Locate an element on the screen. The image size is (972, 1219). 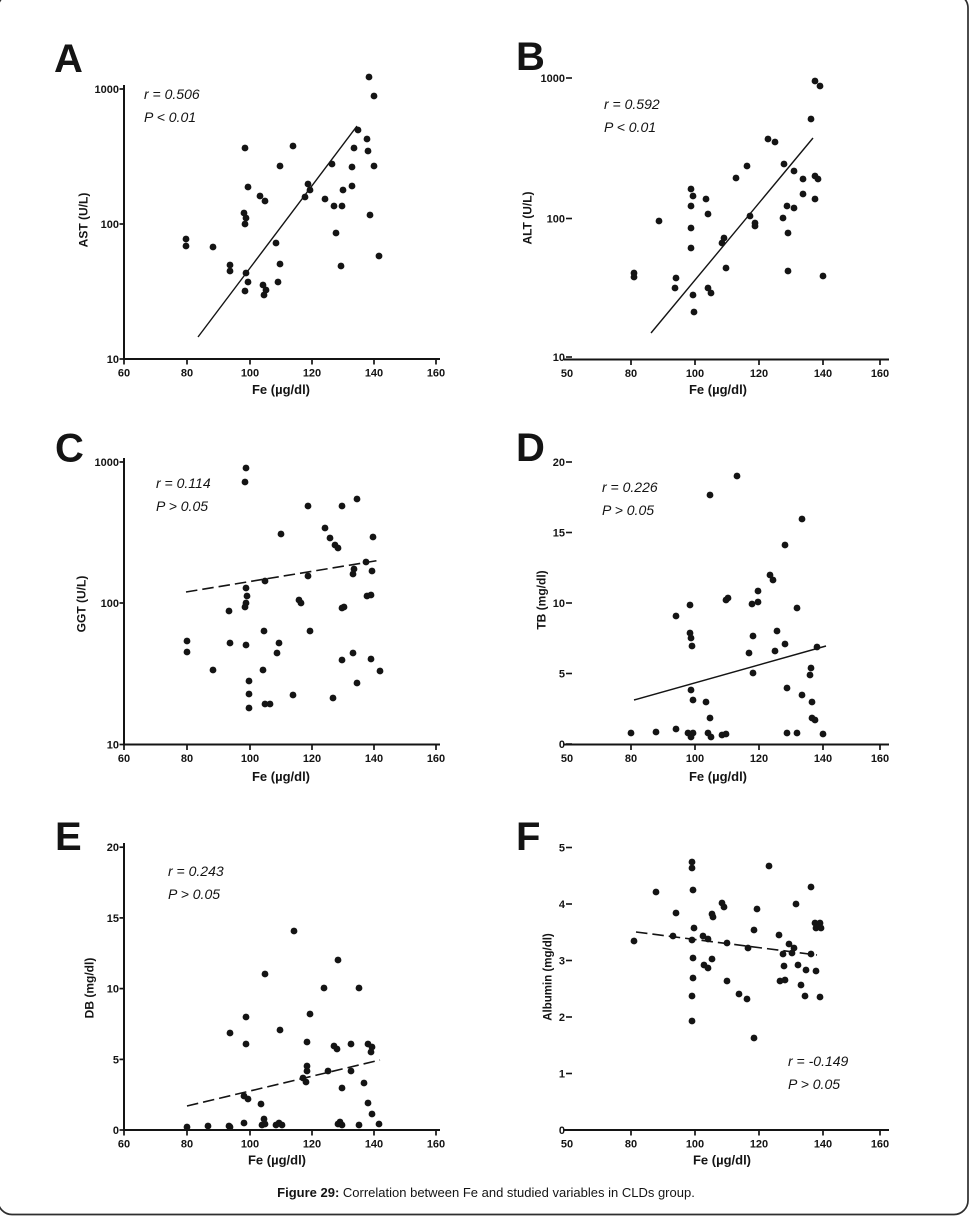
svg-text: DB (mg/dl) is located at coordinates (90, 988).